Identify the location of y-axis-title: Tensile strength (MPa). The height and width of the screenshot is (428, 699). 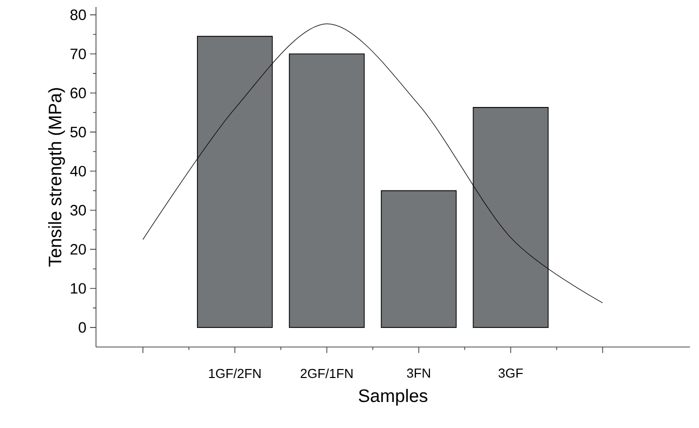
(56, 177).